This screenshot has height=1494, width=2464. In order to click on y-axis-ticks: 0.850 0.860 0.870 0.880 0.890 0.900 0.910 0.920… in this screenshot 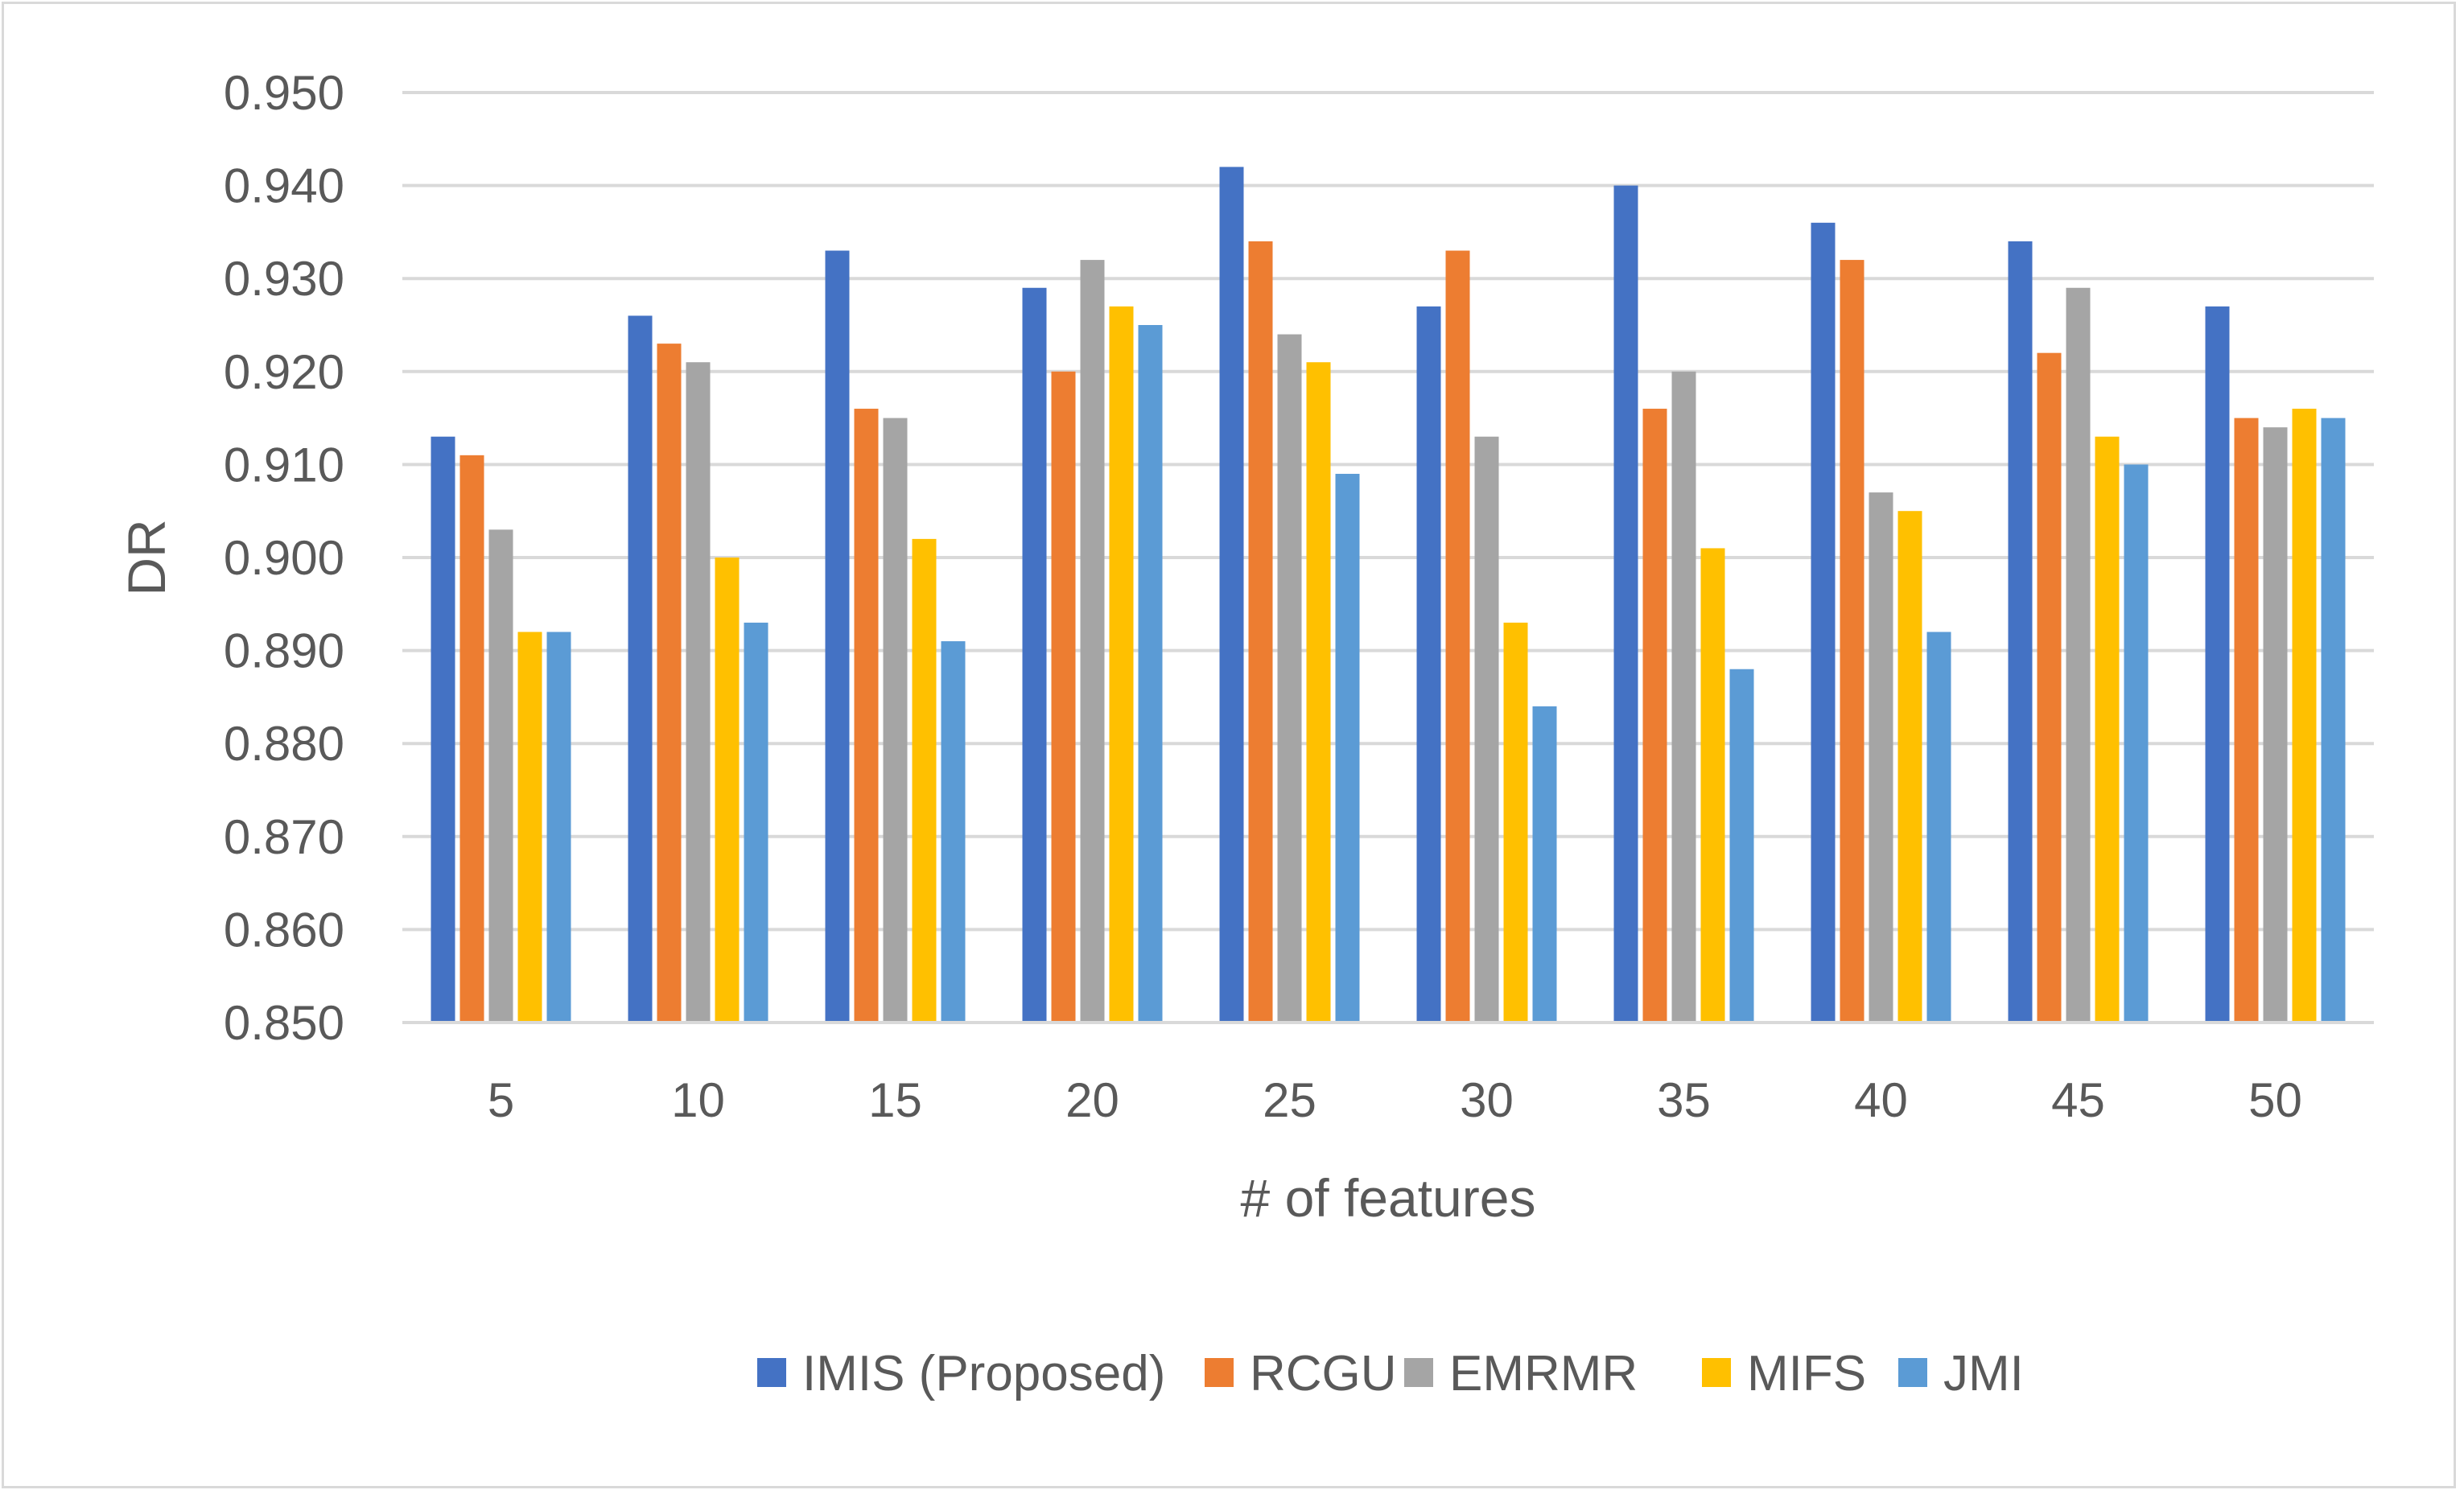, I will do `click(284, 558)`.